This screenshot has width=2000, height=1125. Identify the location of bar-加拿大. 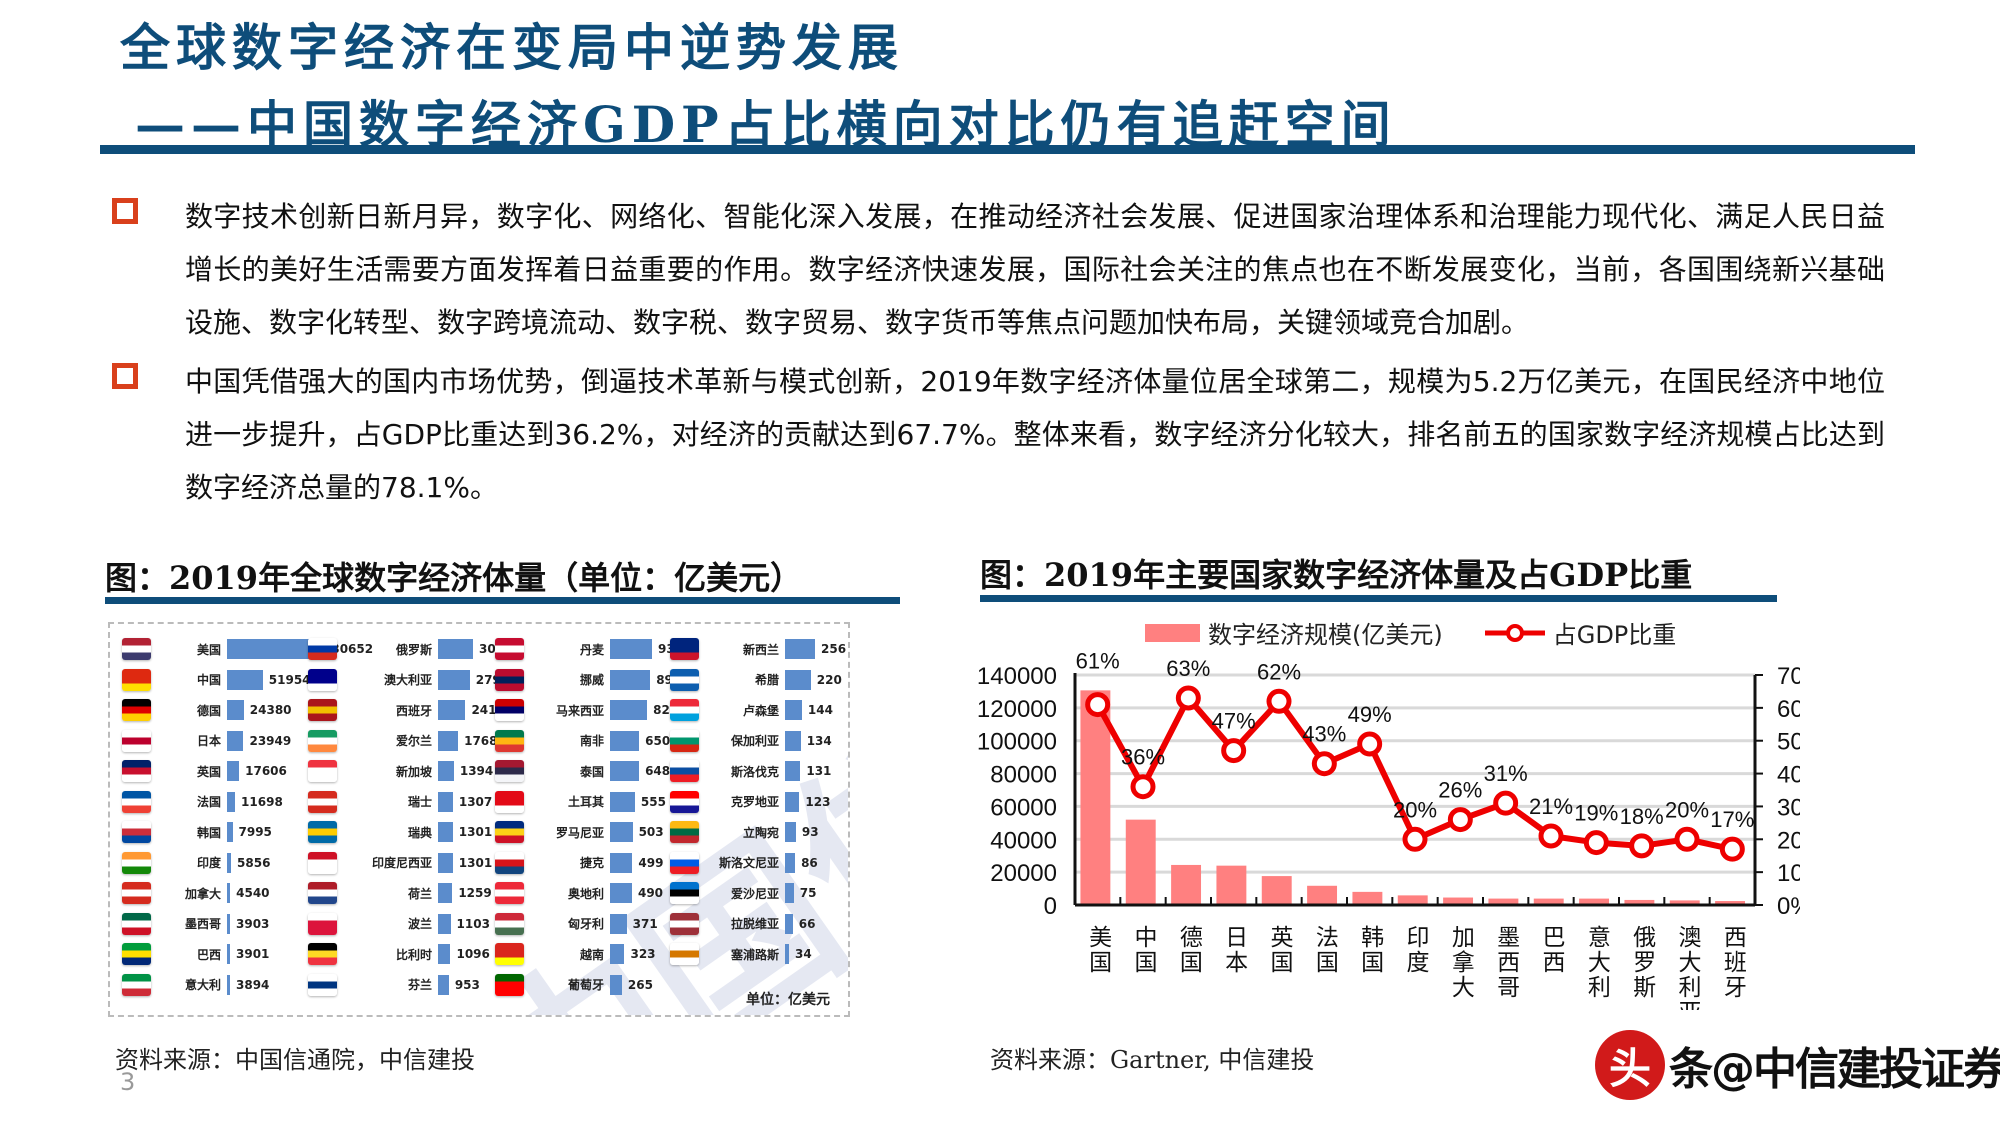
(1458, 901).